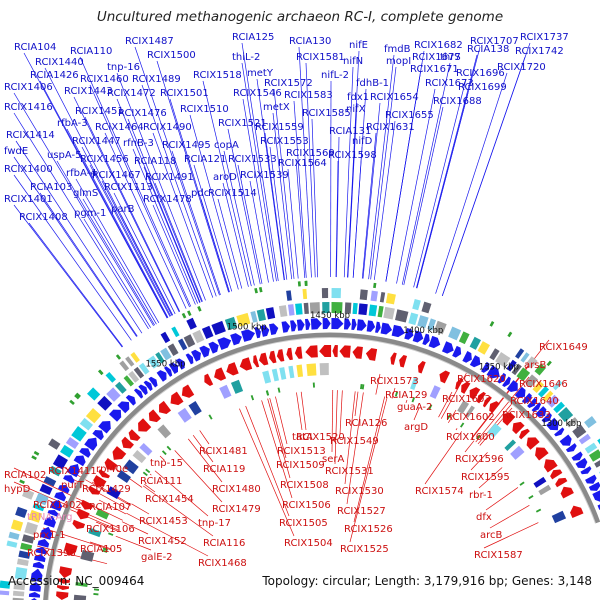 The image size is (600, 600). Describe the element at coordinates (106, 489) in the screenshot. I see `reverse-gene-label: RCIX1429` at that location.